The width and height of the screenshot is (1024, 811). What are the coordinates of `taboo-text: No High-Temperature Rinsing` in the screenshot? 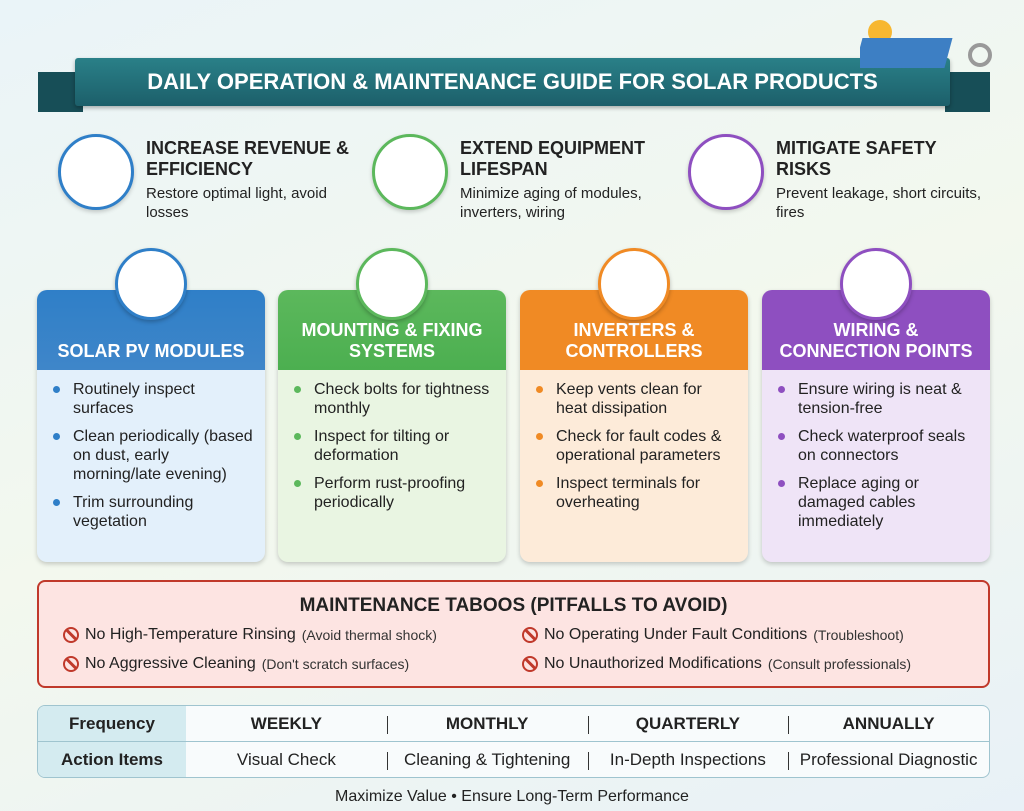 It's located at (190, 634).